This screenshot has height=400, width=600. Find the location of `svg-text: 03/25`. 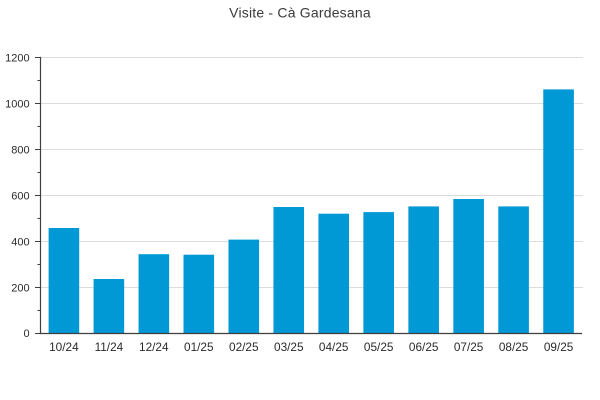

svg-text: 03/25 is located at coordinates (289, 347).